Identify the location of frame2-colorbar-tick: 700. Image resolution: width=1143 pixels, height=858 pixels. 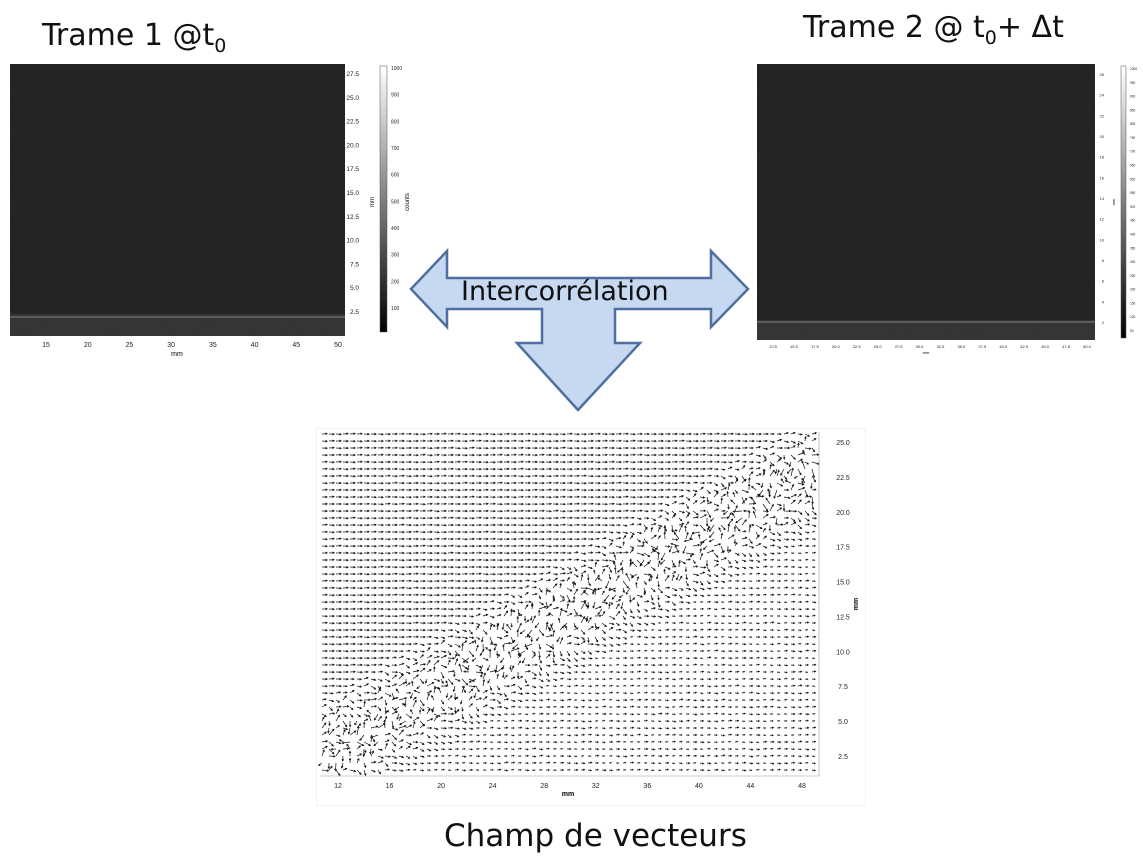
(1133, 152).